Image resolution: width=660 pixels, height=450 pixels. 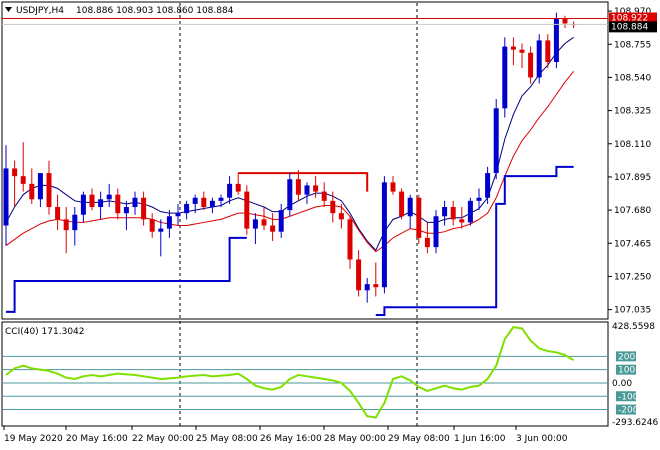 What do you see at coordinates (227, 439) in the screenshot?
I see `time-tick-label: 25 May 08:00` at bounding box center [227, 439].